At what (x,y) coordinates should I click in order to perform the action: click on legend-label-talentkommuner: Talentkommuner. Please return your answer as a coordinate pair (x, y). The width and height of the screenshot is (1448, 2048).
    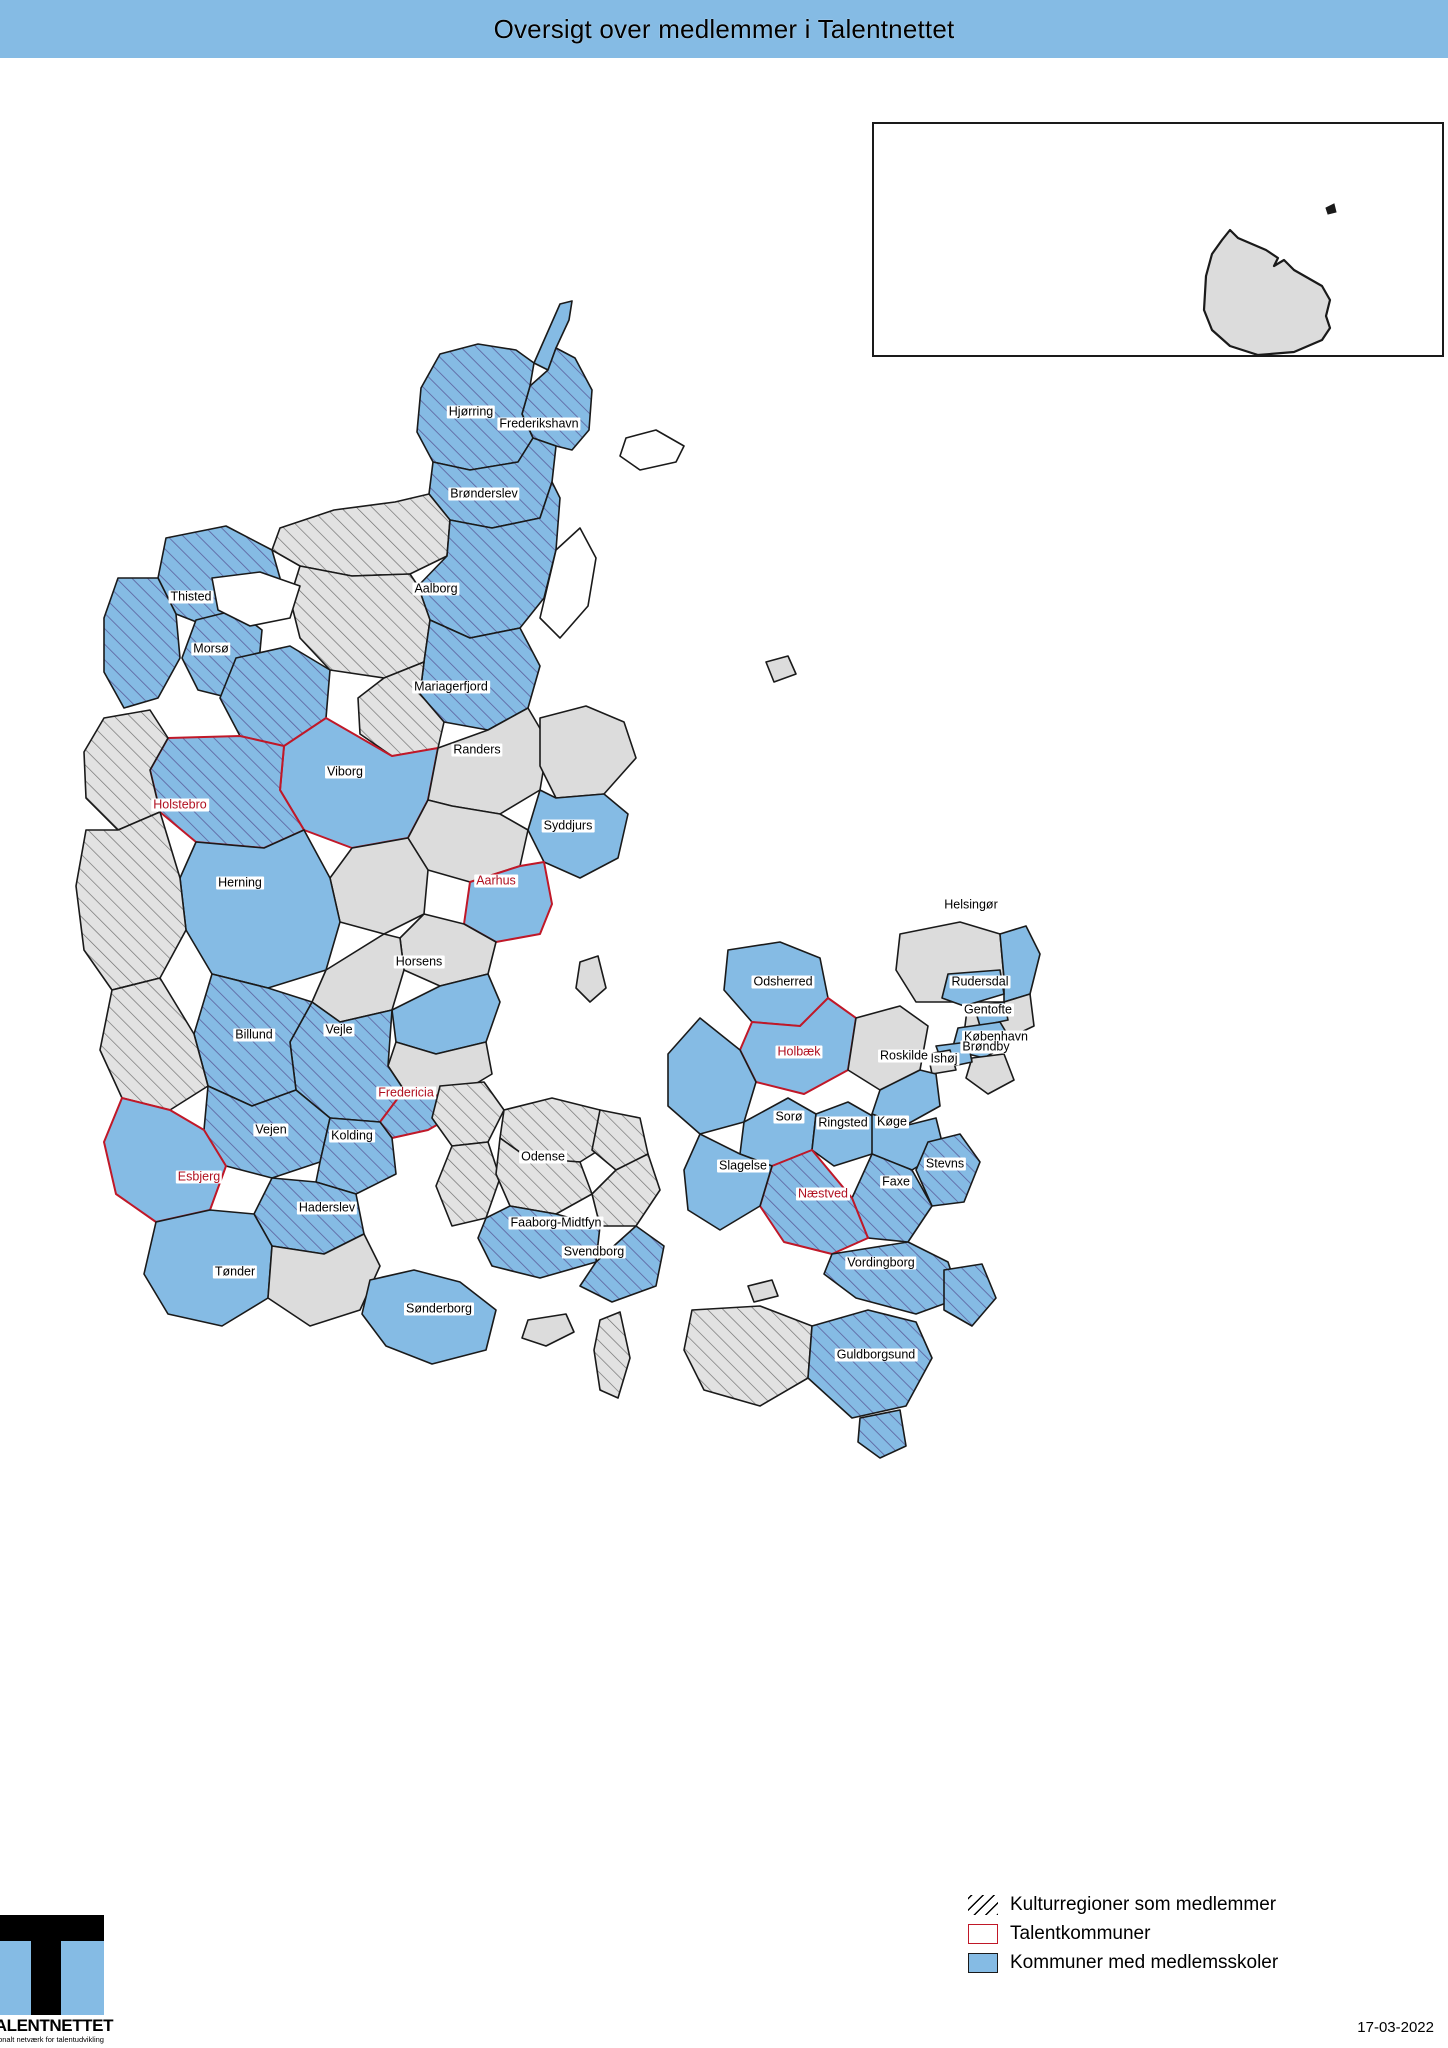
    Looking at the image, I should click on (1080, 1933).